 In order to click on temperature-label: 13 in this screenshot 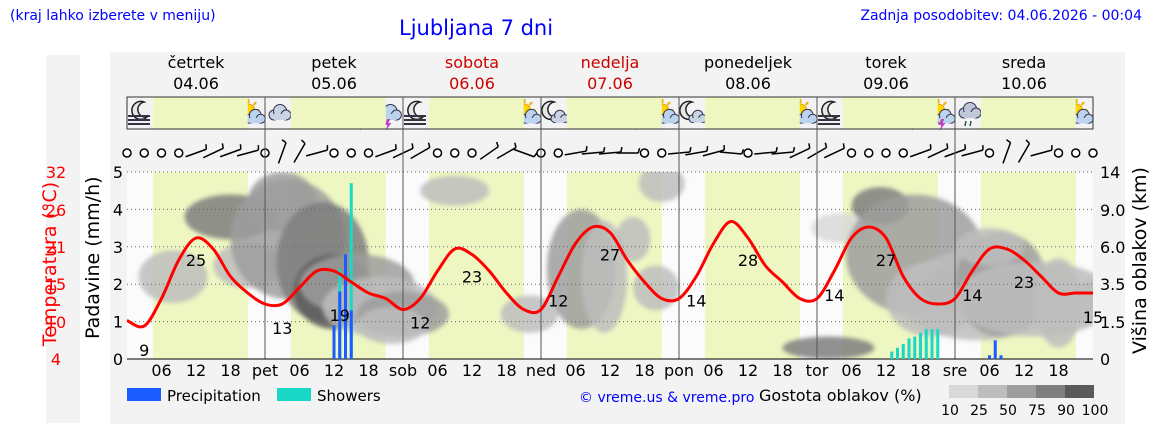, I will do `click(282, 328)`.